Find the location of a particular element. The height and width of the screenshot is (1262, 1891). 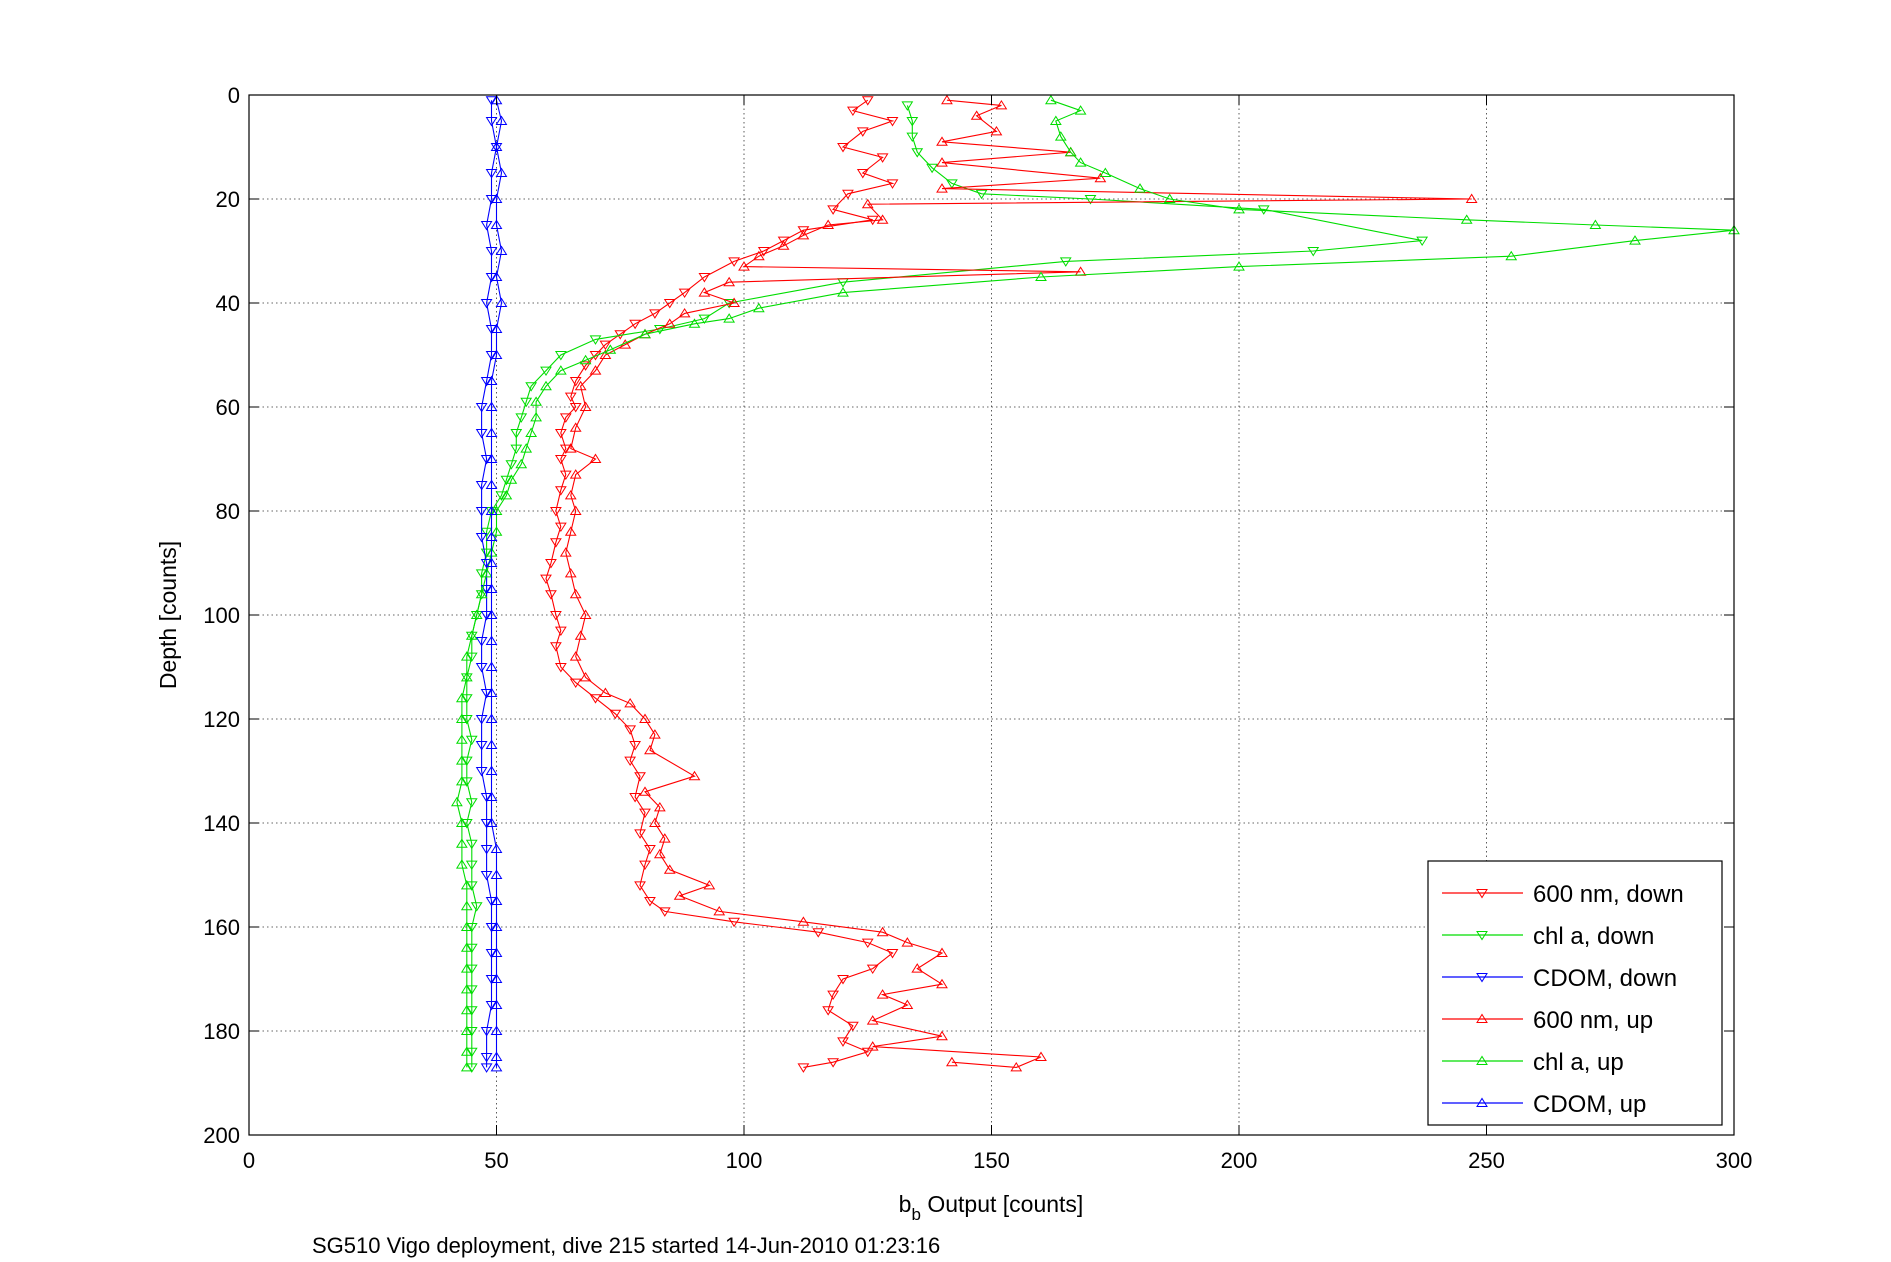

legend-entry: chl a, down is located at coordinates (1548, 936).